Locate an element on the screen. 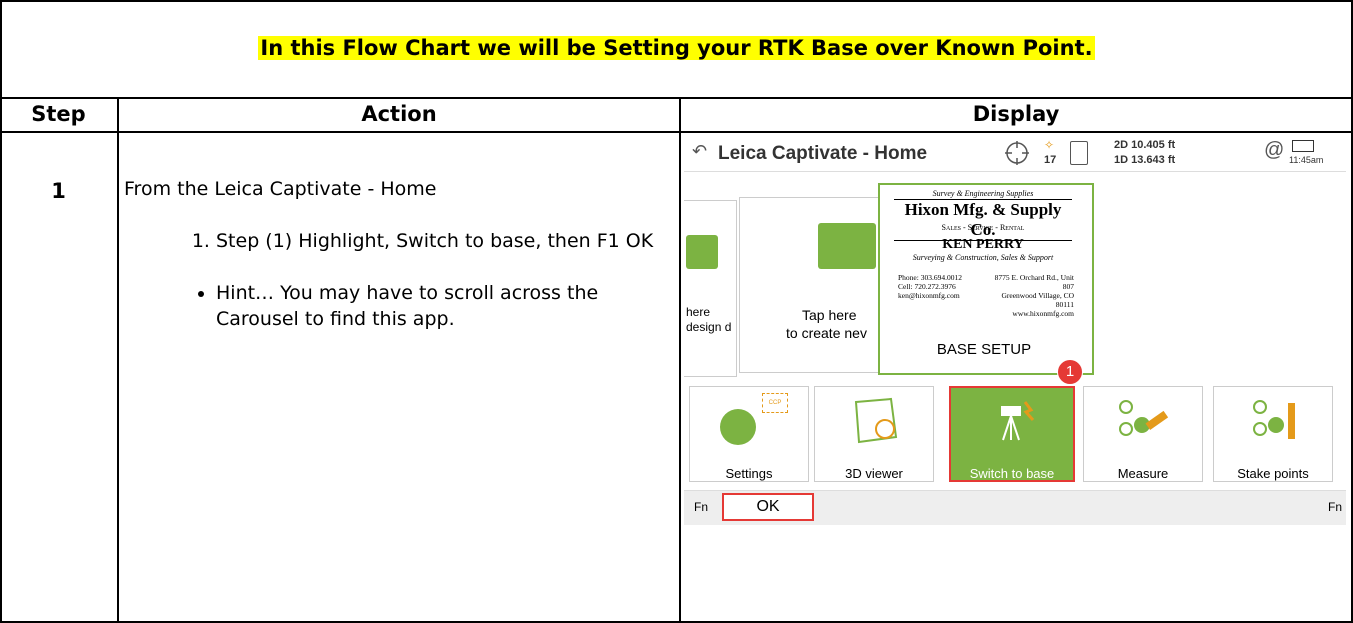 This screenshot has width=1353, height=623. tile-label: Stake points is located at coordinates (1273, 473).